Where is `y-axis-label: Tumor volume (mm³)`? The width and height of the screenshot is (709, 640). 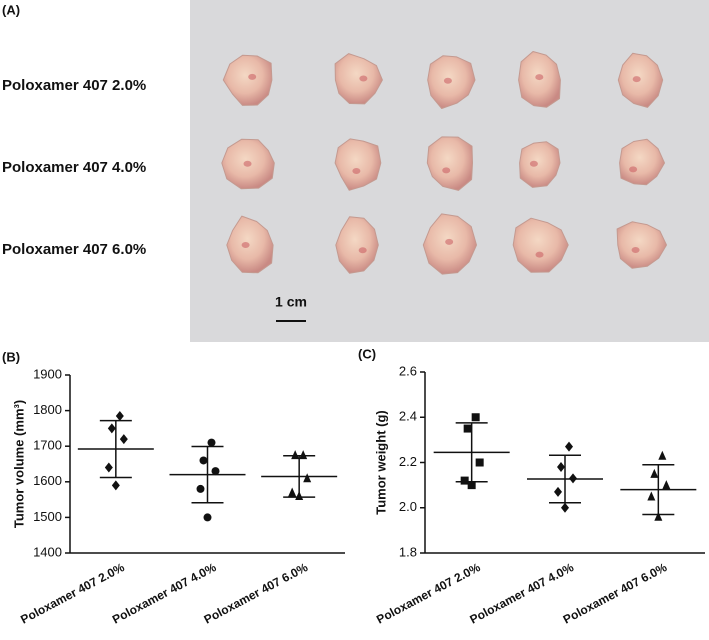
y-axis-label: Tumor volume (mm³) is located at coordinates (18, 464).